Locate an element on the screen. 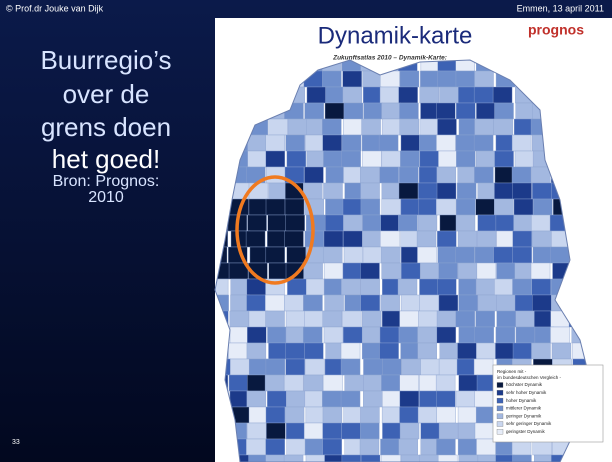 The height and width of the screenshot is (462, 612). legend-title: Regionen mit - is located at coordinates (512, 371).